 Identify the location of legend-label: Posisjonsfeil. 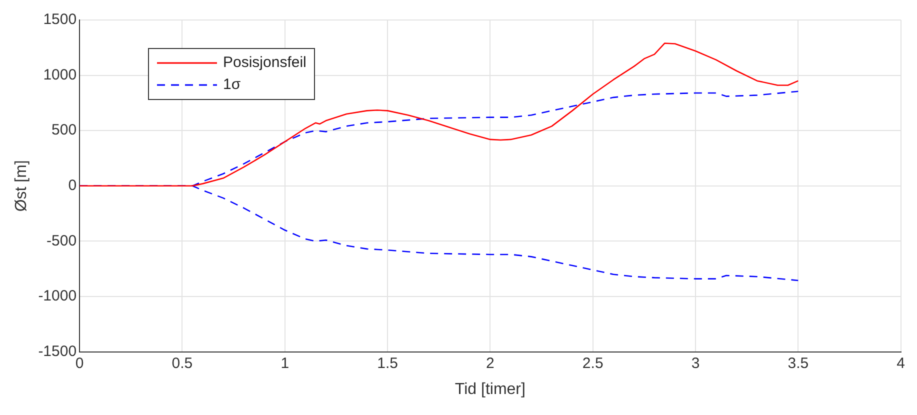
(264, 63).